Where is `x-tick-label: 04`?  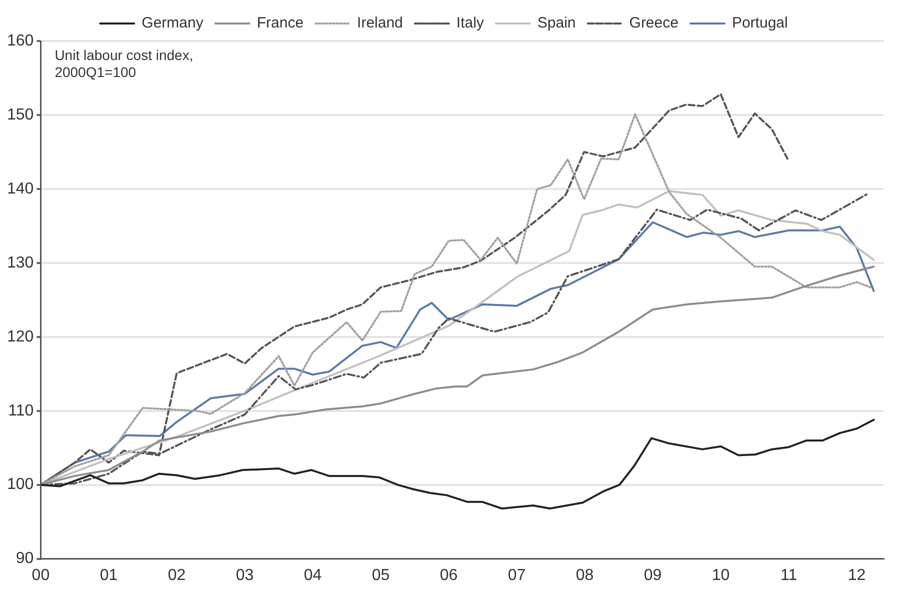
x-tick-label: 04 is located at coordinates (313, 575).